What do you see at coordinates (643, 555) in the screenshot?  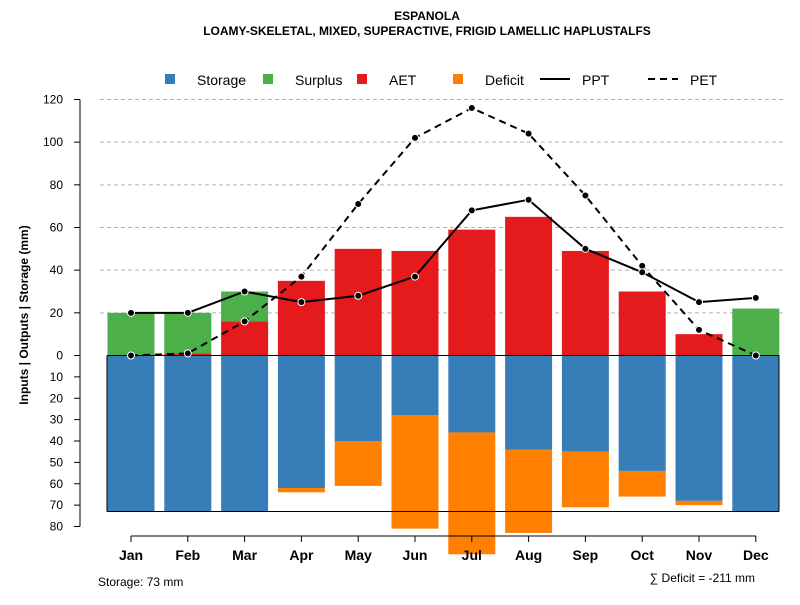 I see `x-tick-label-oct: Oct` at bounding box center [643, 555].